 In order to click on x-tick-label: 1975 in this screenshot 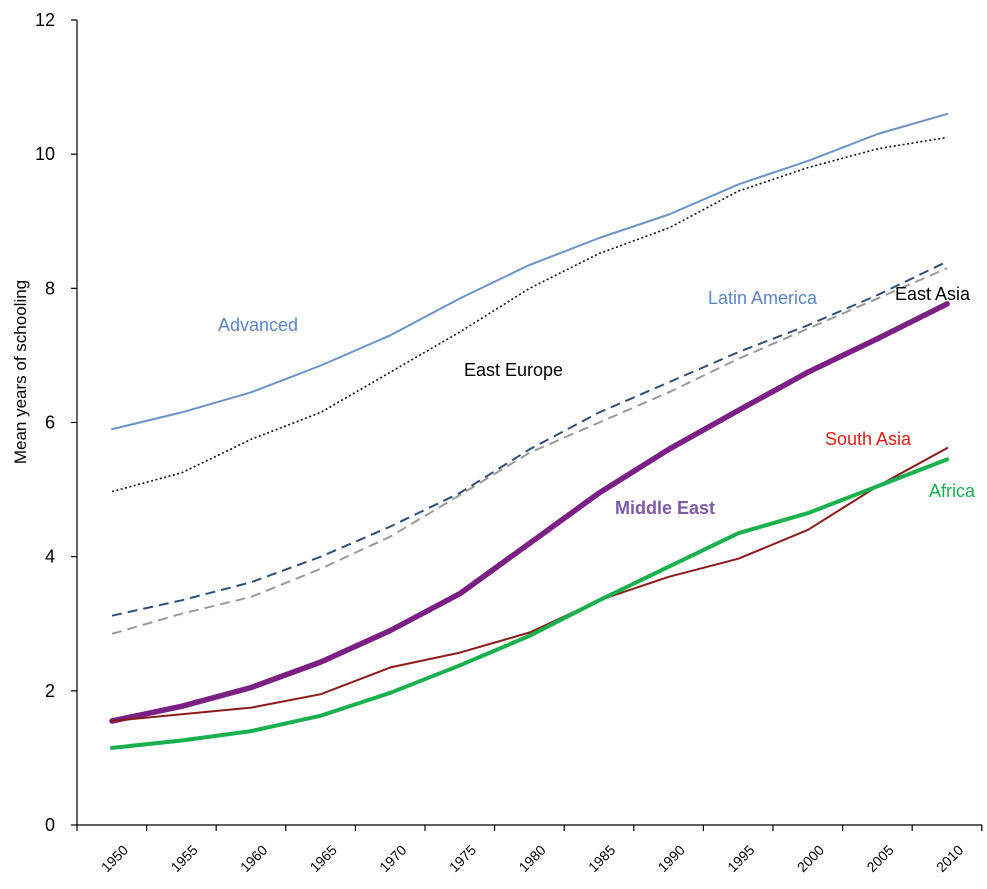, I will do `click(462, 858)`.